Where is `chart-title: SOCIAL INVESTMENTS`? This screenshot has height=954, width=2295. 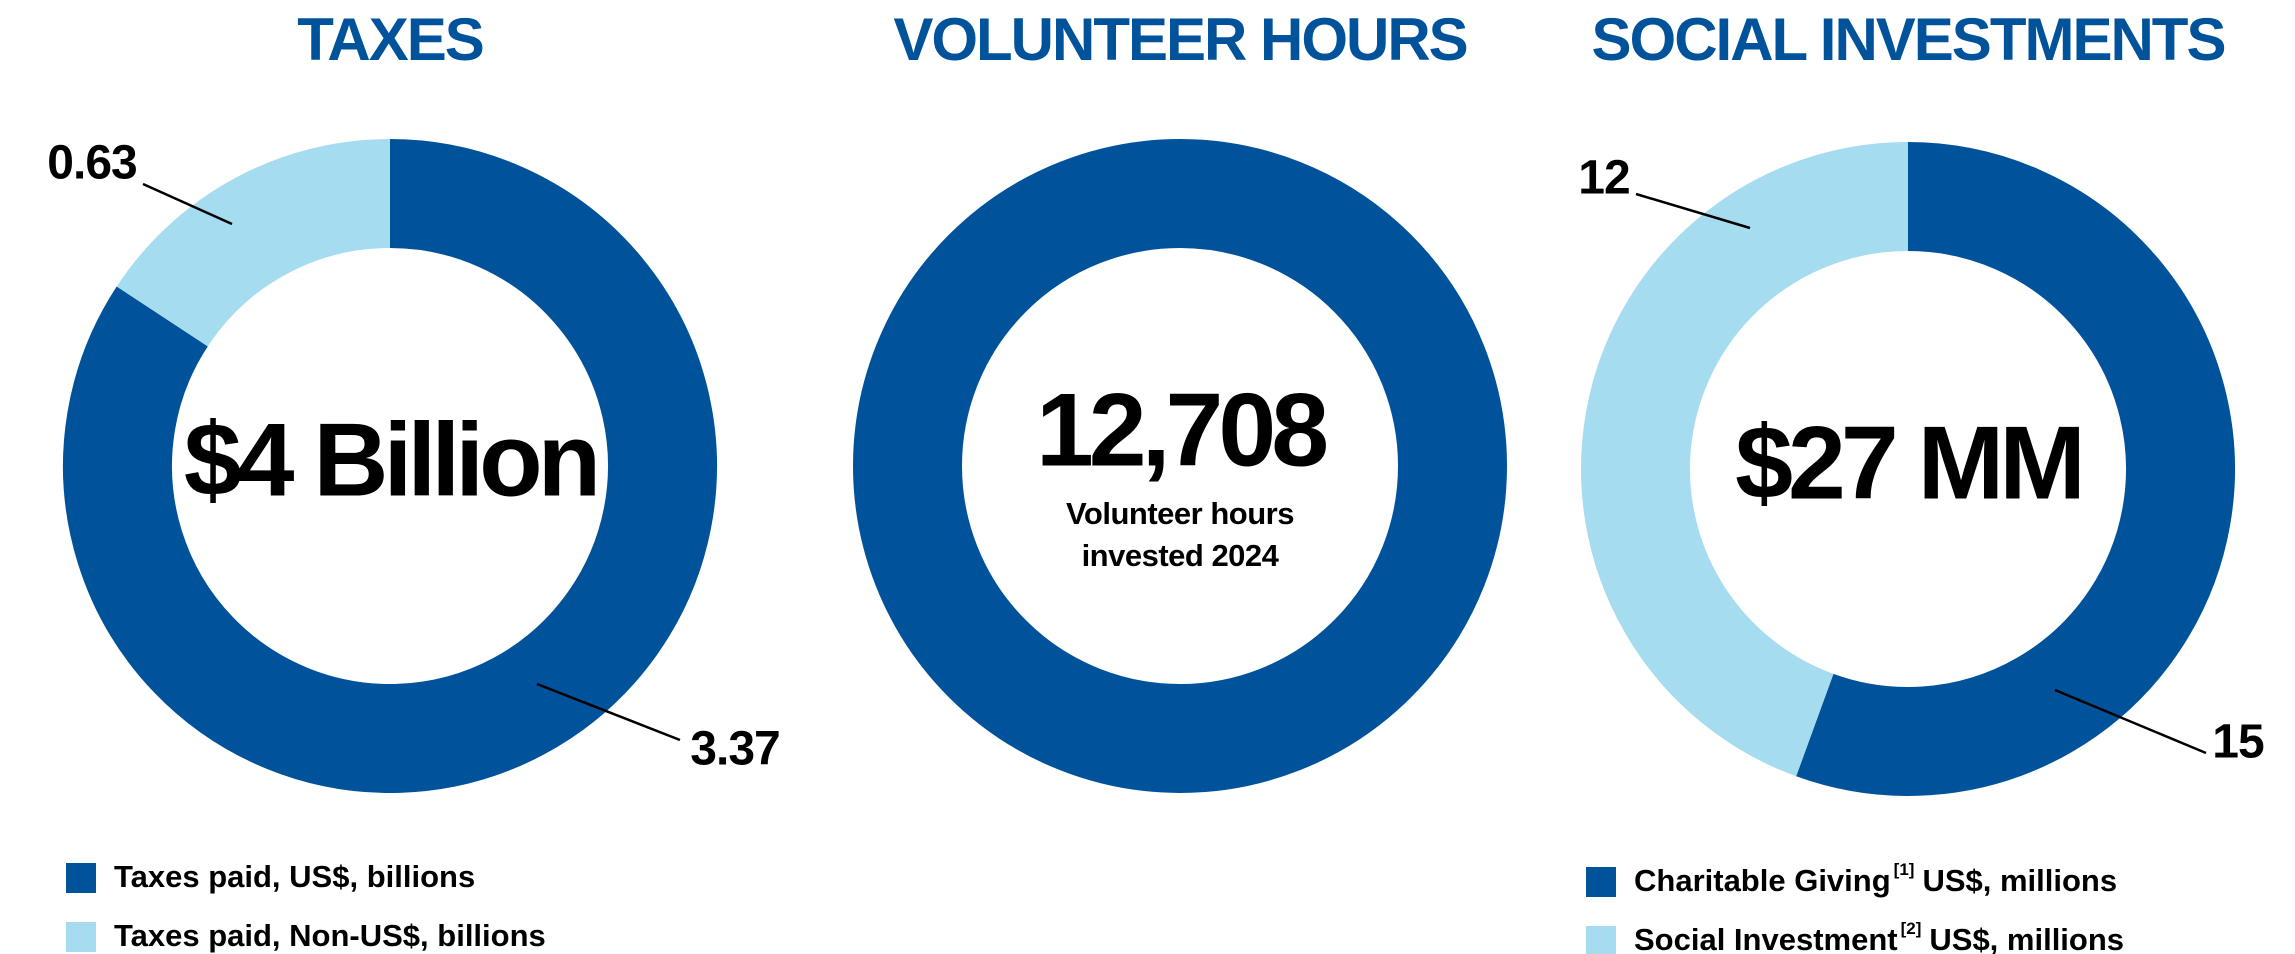
chart-title: SOCIAL INVESTMENTS is located at coordinates (1908, 39).